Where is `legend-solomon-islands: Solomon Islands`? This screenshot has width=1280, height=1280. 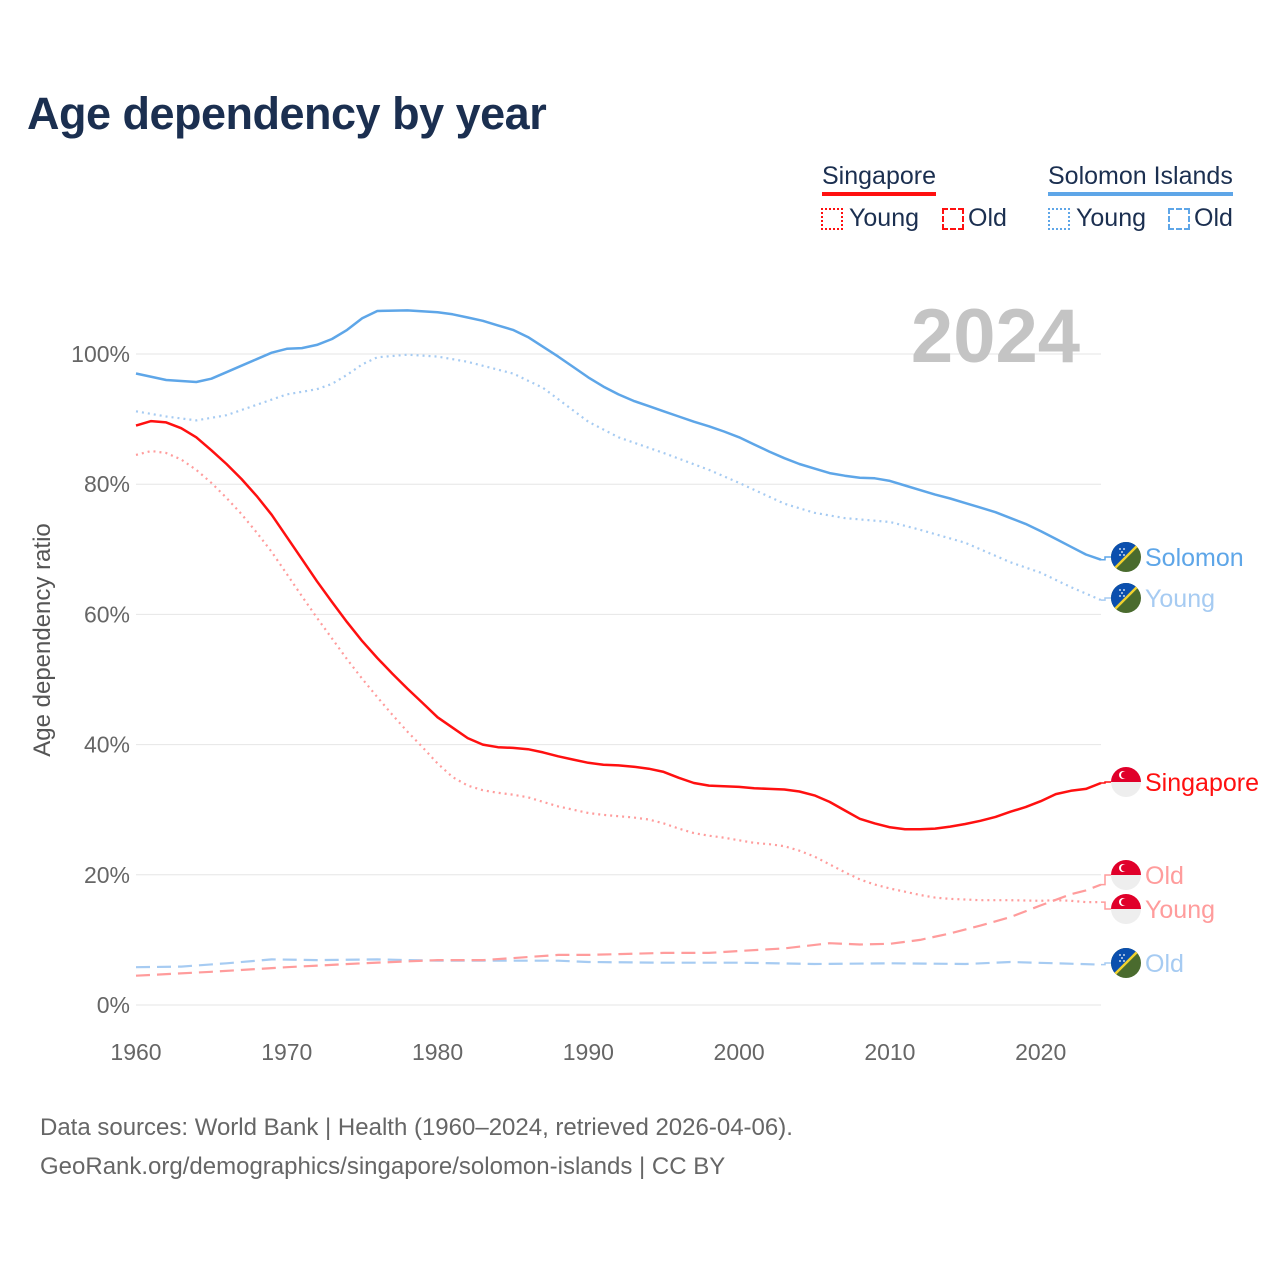 legend-solomon-islands: Solomon Islands is located at coordinates (1140, 179).